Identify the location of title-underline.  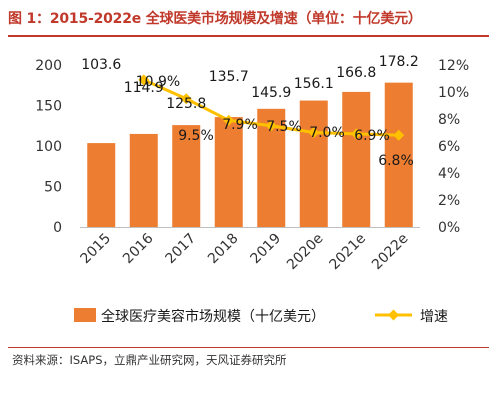
(248, 36).